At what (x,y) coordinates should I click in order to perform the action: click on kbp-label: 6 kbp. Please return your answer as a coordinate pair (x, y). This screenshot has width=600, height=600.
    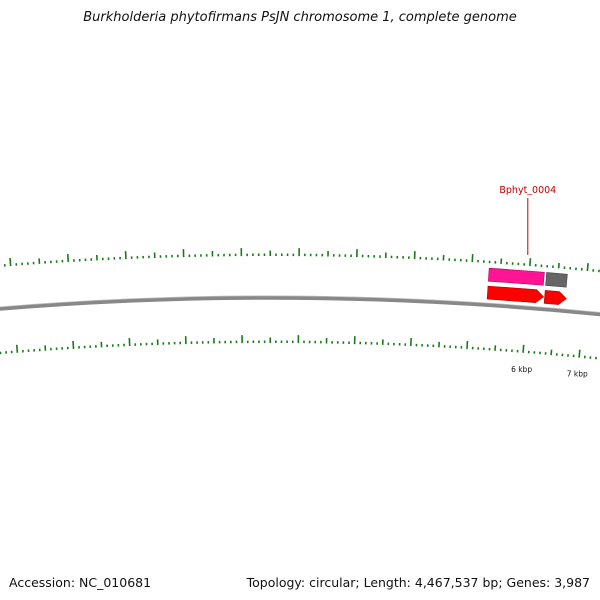
    Looking at the image, I should click on (521, 369).